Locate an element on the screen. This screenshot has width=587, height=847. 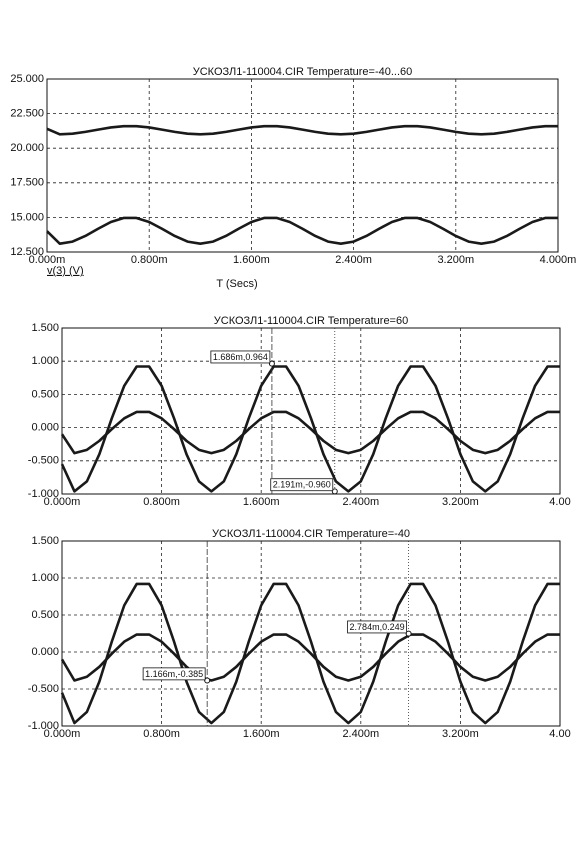
chart-title: УСКОЗЛ1-110004.CIR Temperature=60 is located at coordinates (311, 321).